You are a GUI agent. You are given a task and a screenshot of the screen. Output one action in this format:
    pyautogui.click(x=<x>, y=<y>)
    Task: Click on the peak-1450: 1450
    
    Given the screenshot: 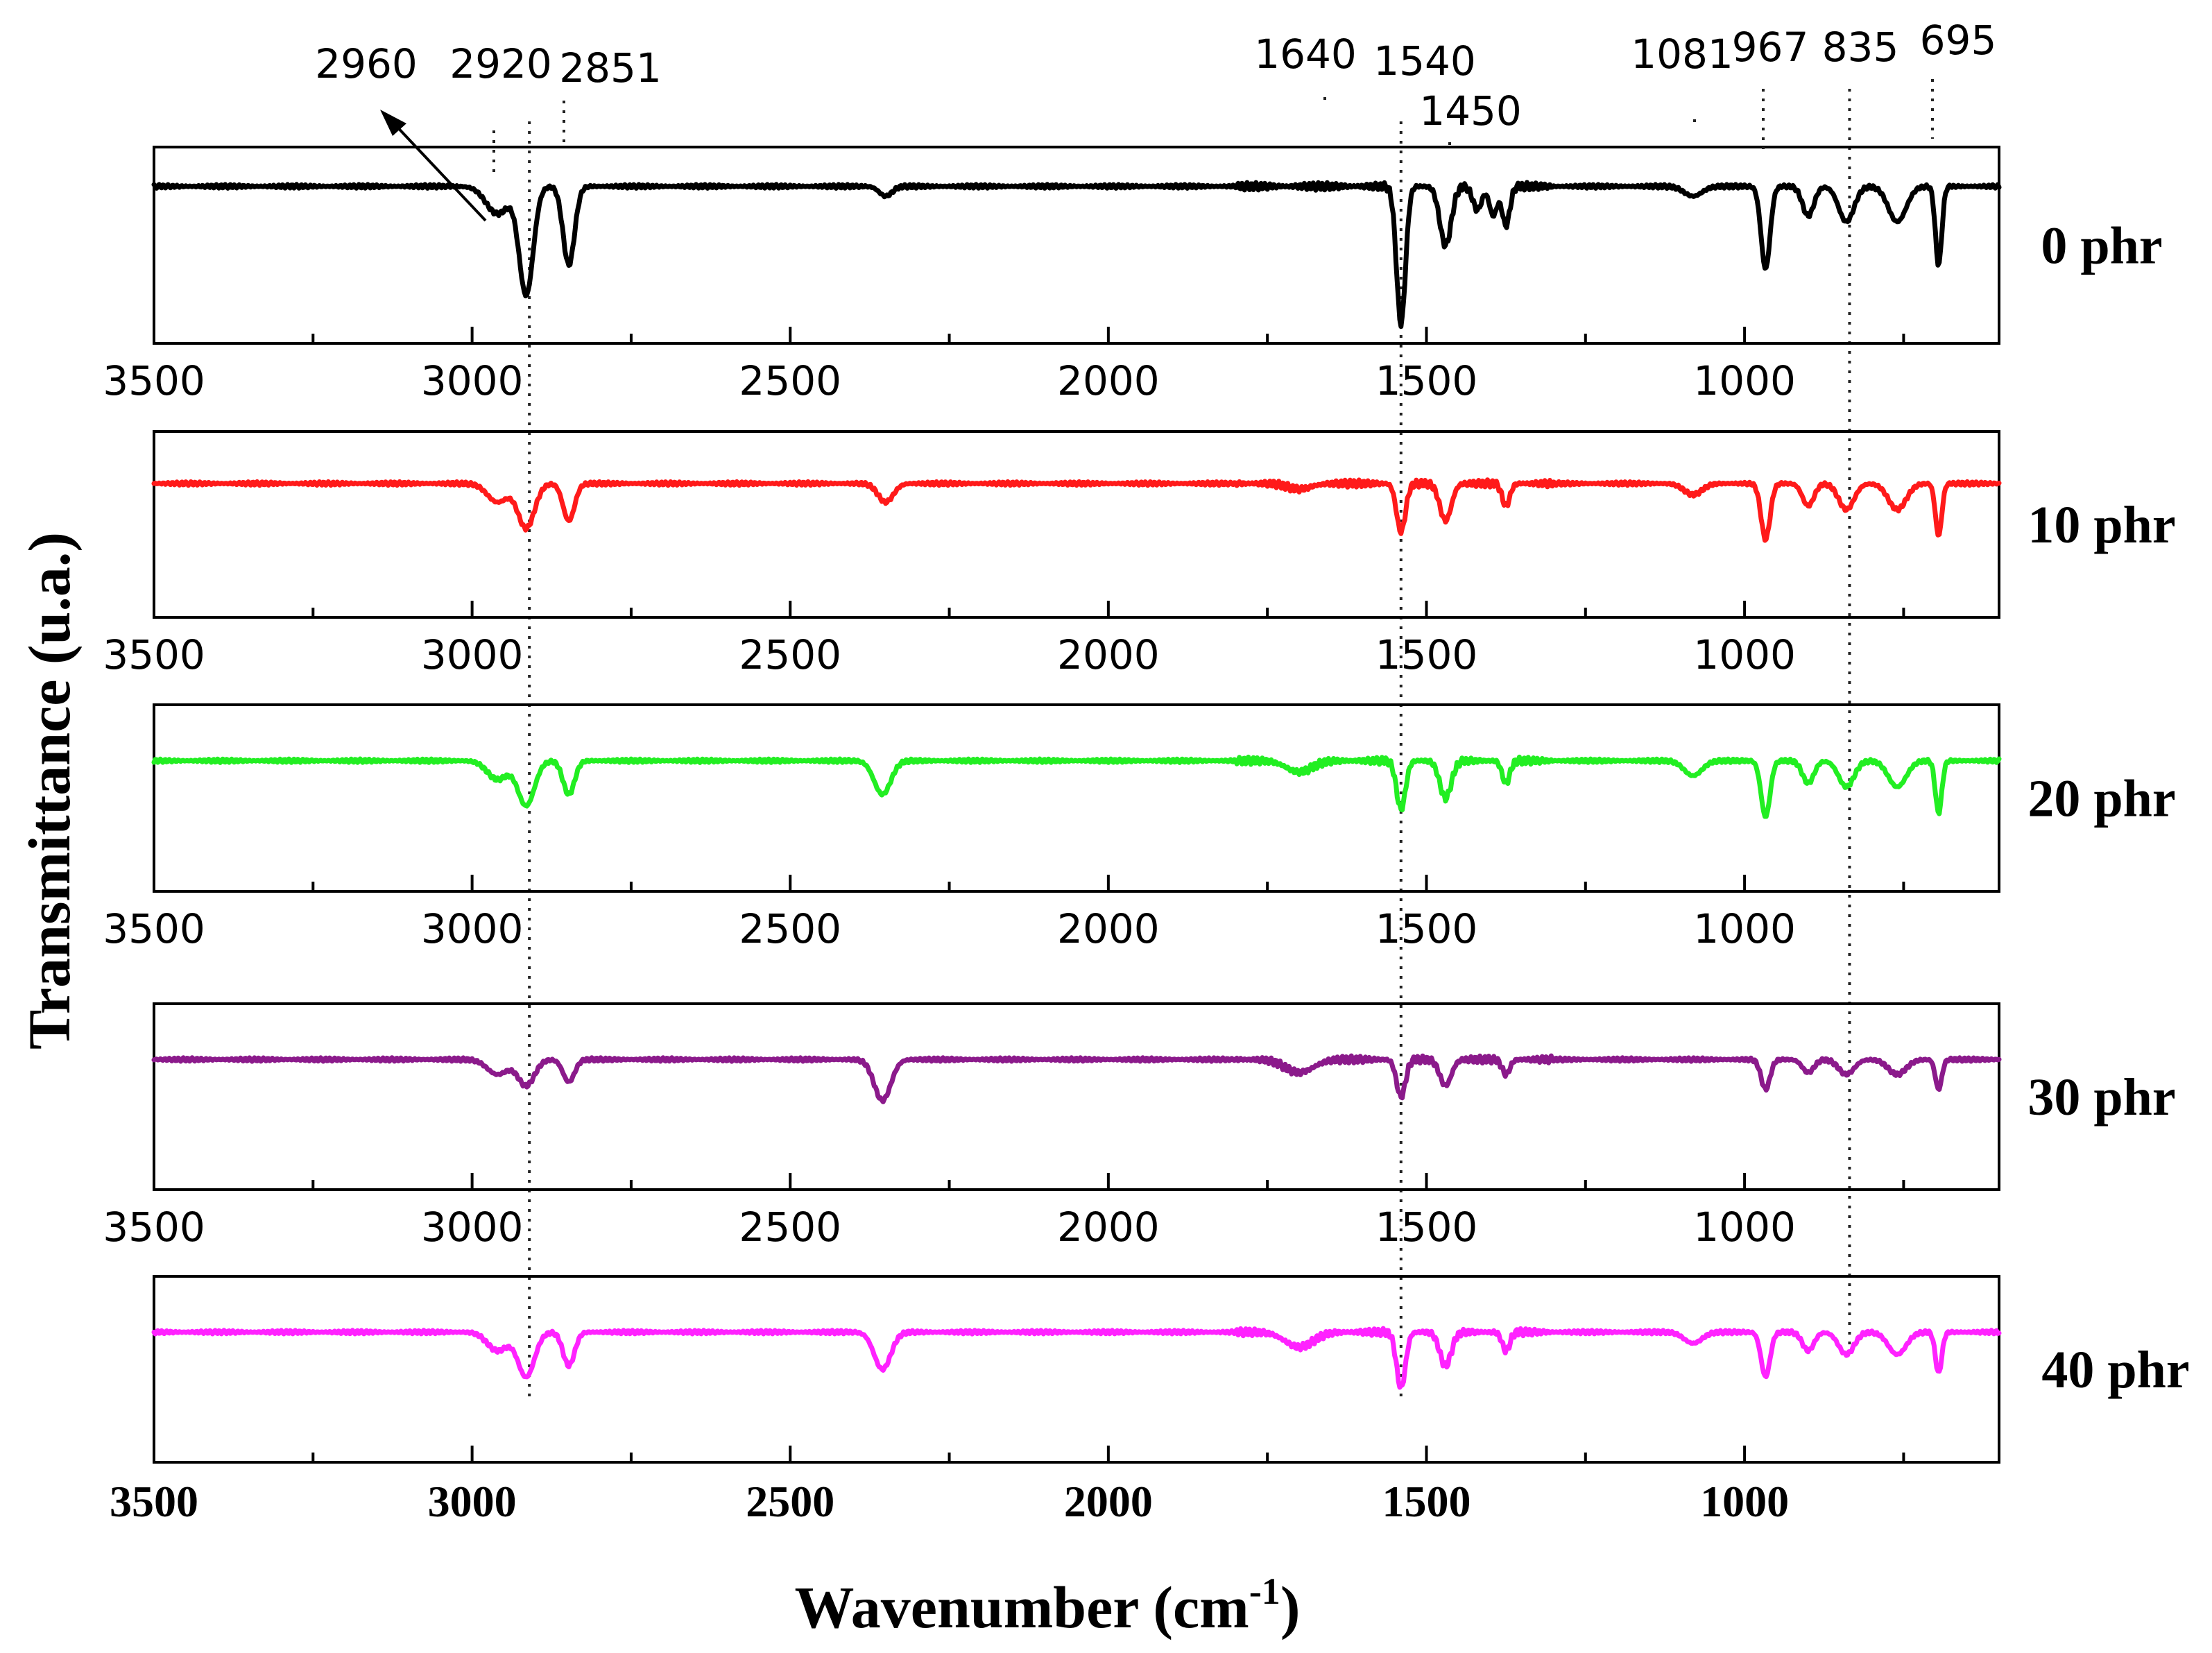 What is the action you would take?
    pyautogui.click(x=1470, y=117)
    